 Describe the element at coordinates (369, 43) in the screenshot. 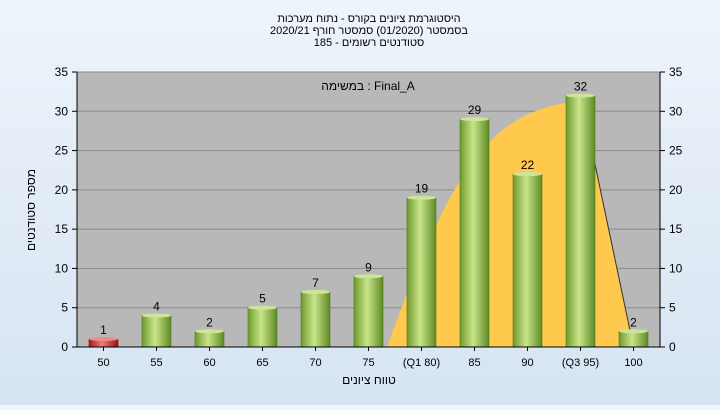

I see `chart-title-line: סטודנטים רשומים - 185` at that location.